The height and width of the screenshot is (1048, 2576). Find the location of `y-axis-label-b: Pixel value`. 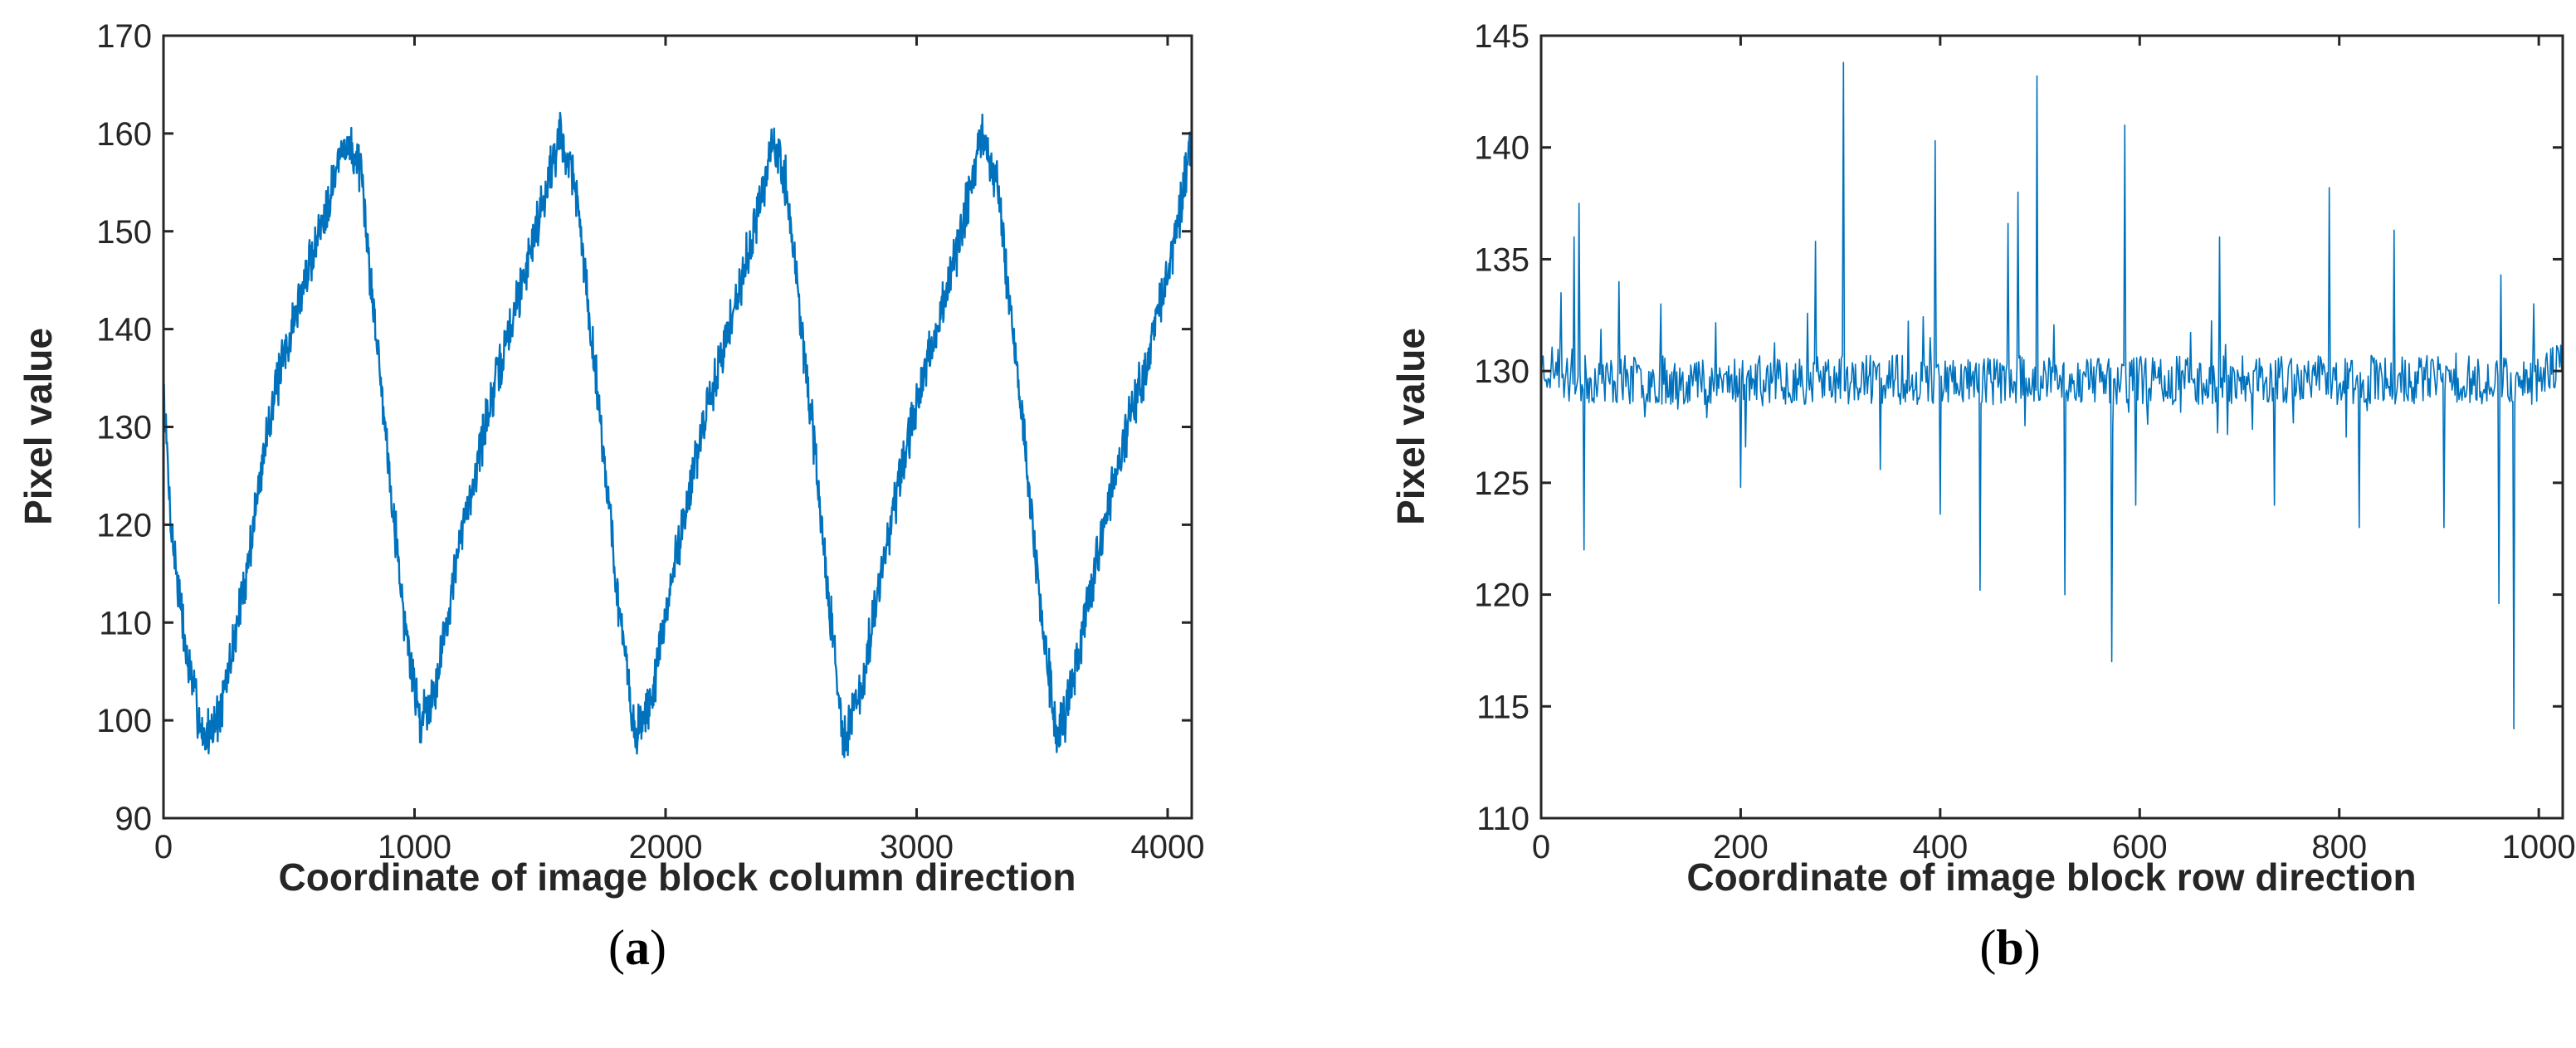

y-axis-label-b: Pixel value is located at coordinates (1411, 427).